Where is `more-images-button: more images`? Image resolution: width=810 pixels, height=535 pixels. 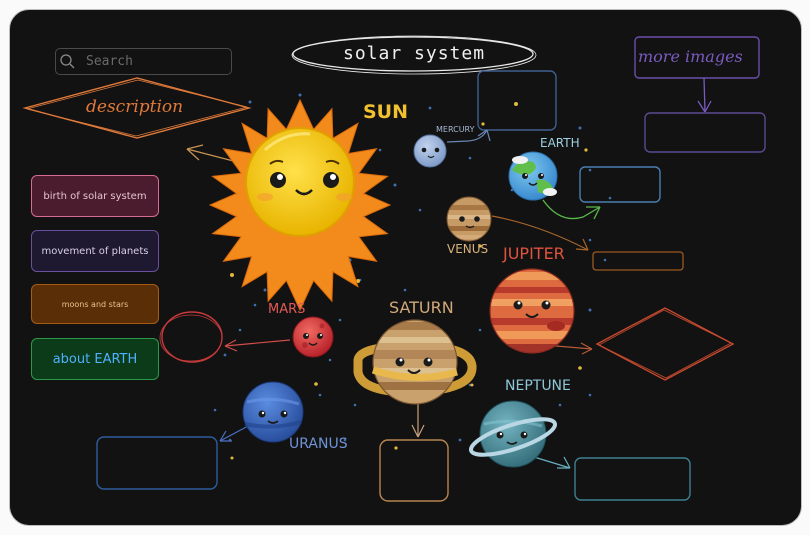 more-images-button: more images is located at coordinates (690, 56).